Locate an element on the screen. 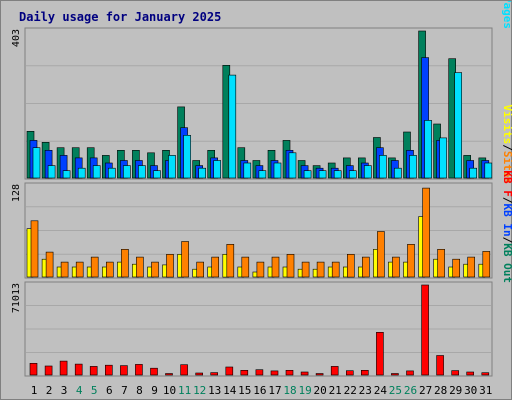 The image size is (512, 401). legend-entry: Pages is located at coordinates (506, 15).